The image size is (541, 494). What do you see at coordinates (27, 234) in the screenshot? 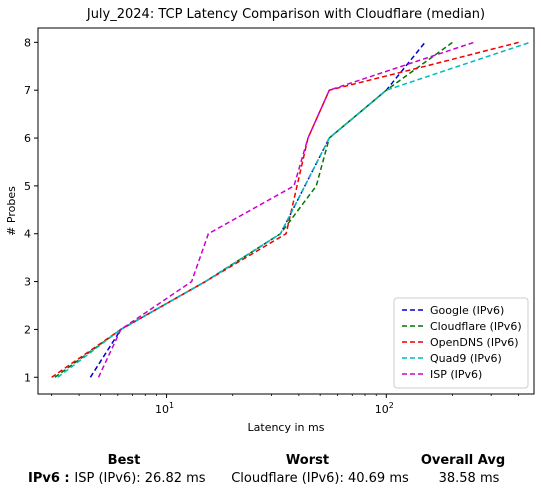
I see `y-tick-label: 4` at bounding box center [27, 234].